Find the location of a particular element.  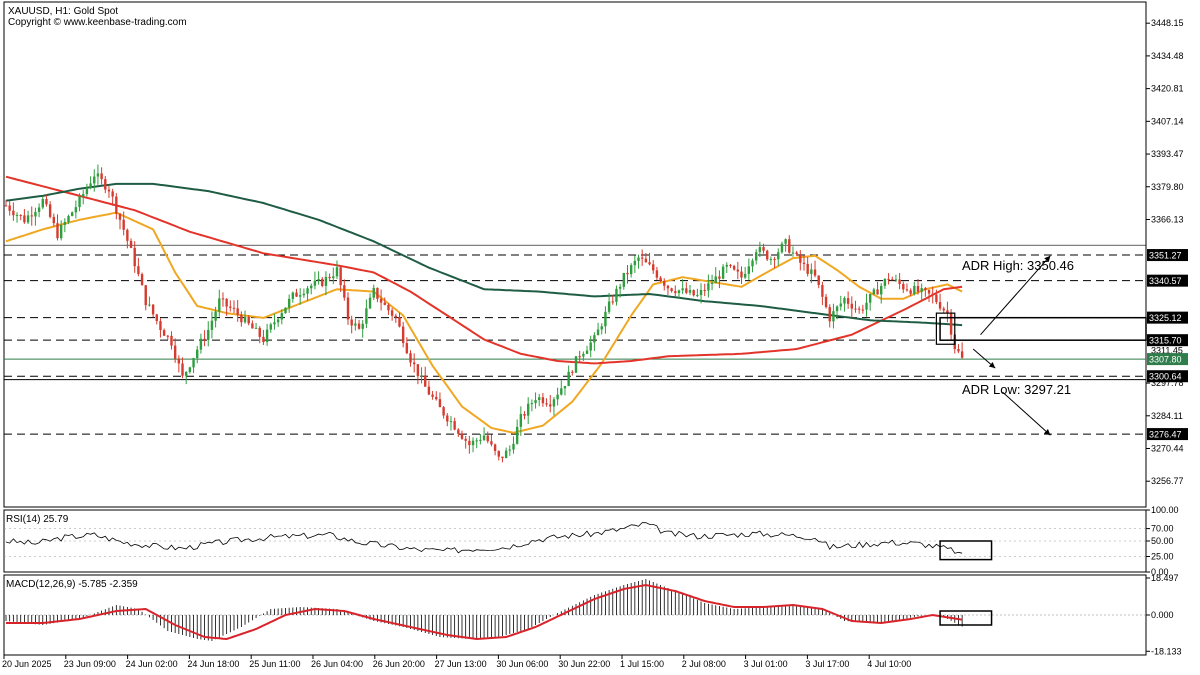

price-tick-label: 3297.78 is located at coordinates (1167, 383).